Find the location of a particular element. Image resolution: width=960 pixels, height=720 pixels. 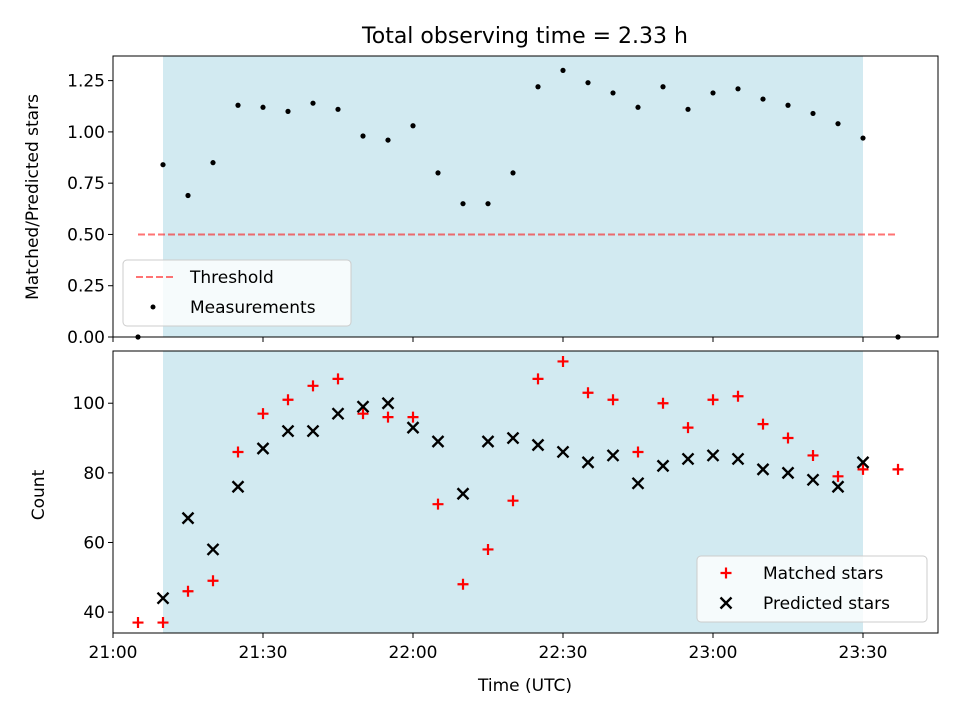

top-y-tick-label: 0.50 is located at coordinates (86, 235).